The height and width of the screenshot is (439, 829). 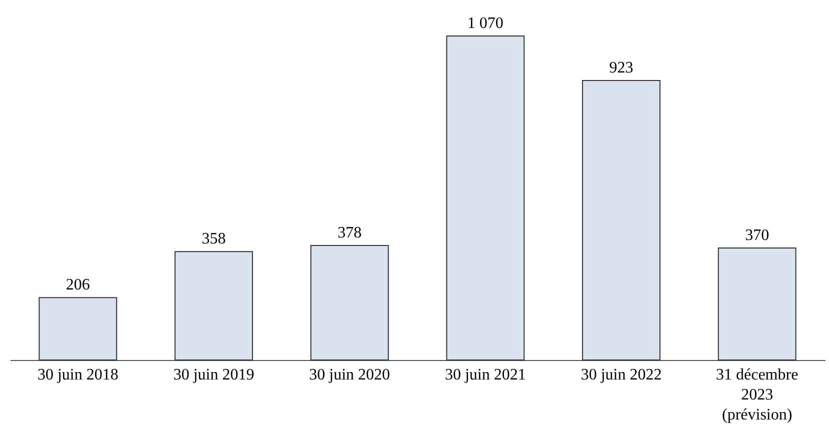 I want to click on data-label: 1 070, so click(x=485, y=23).